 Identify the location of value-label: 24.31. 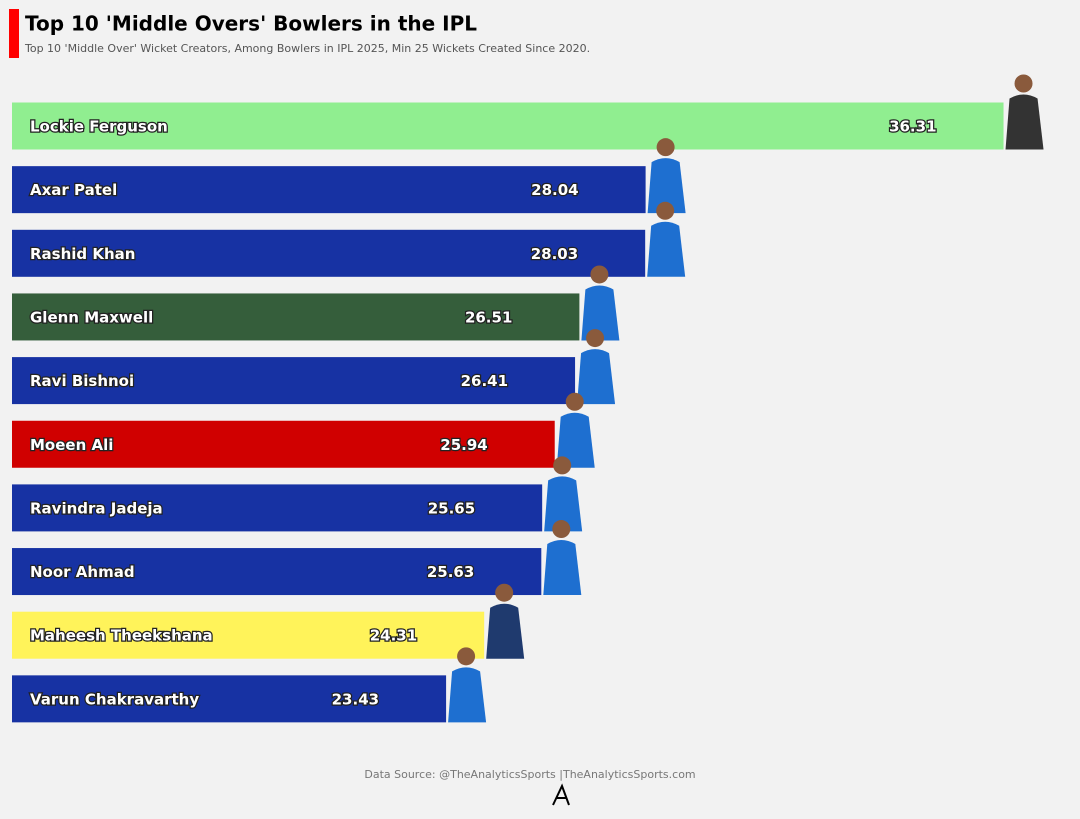
(393, 636).